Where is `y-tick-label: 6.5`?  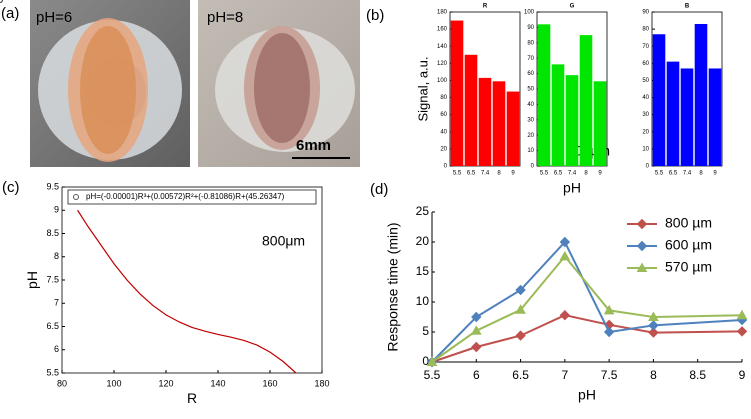
y-tick-label: 6.5 is located at coordinates (52, 326).